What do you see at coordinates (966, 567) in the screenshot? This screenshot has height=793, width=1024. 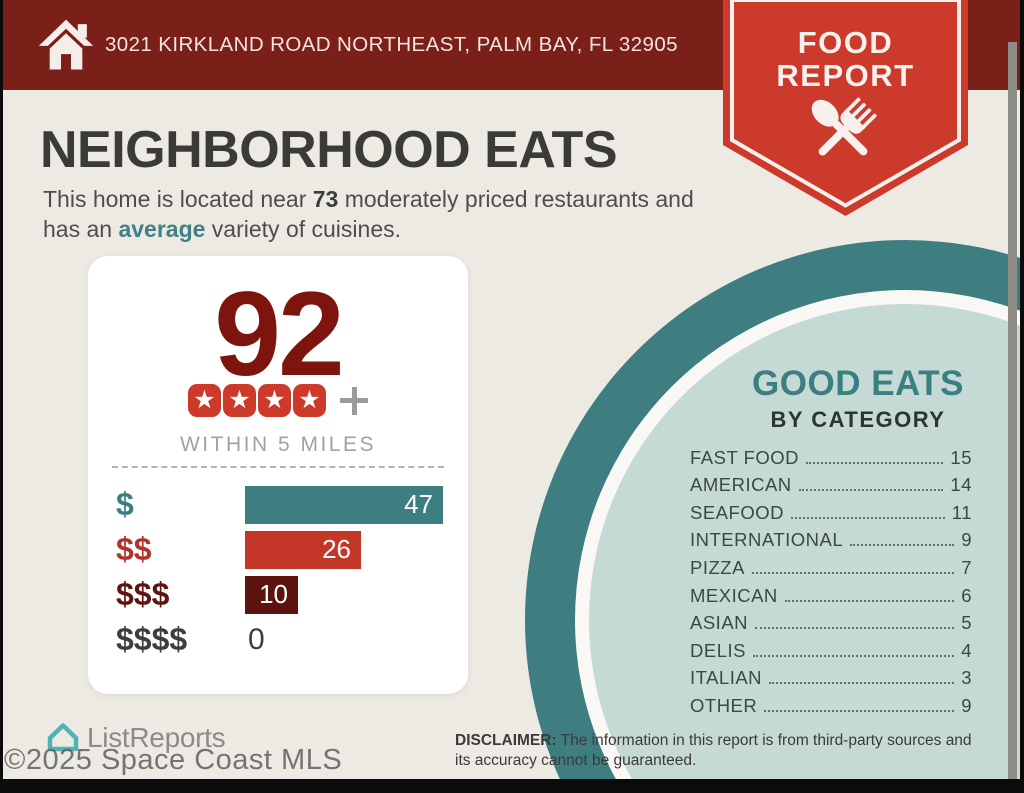 I see `category-count: 7` at bounding box center [966, 567].